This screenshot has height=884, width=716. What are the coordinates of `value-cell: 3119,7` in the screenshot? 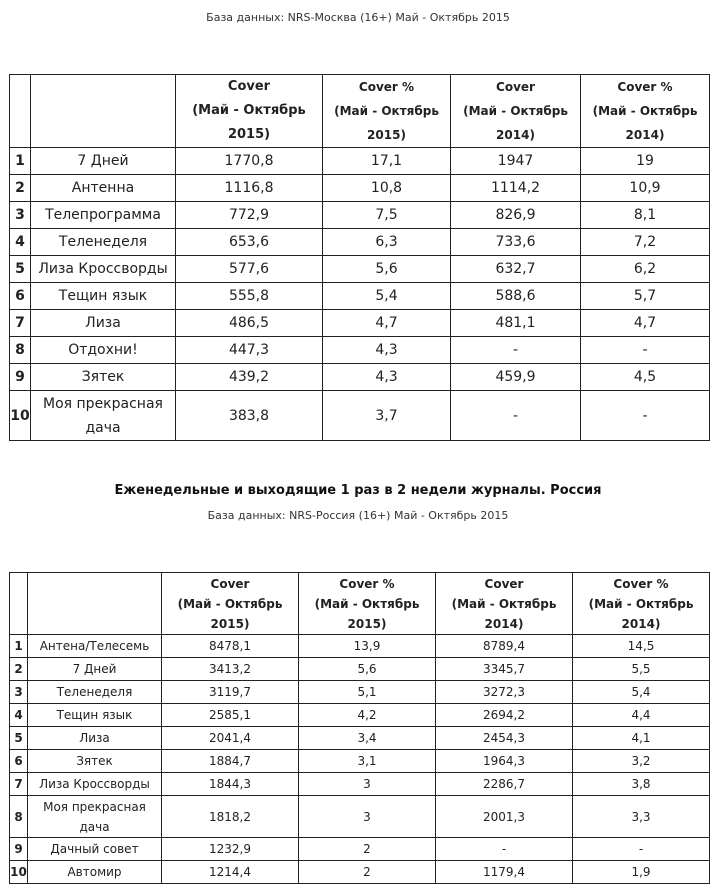 It's located at (230, 692).